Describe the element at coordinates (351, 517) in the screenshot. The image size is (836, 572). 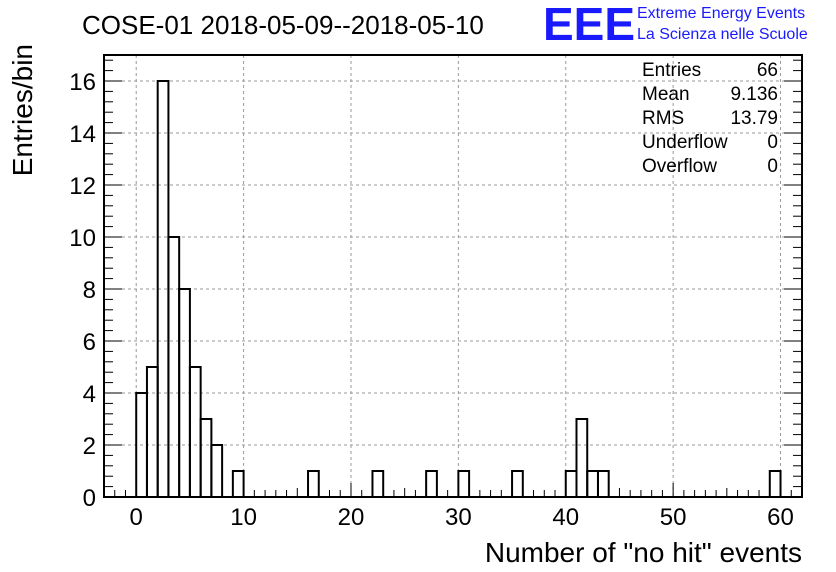
I see `x-tick-label: 20` at that location.